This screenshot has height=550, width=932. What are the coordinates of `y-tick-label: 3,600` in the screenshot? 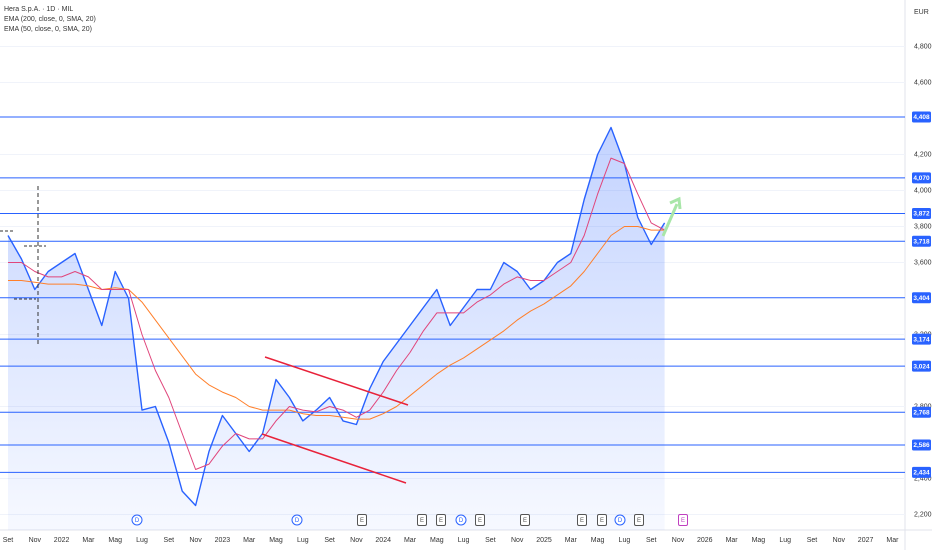 It's located at (923, 262).